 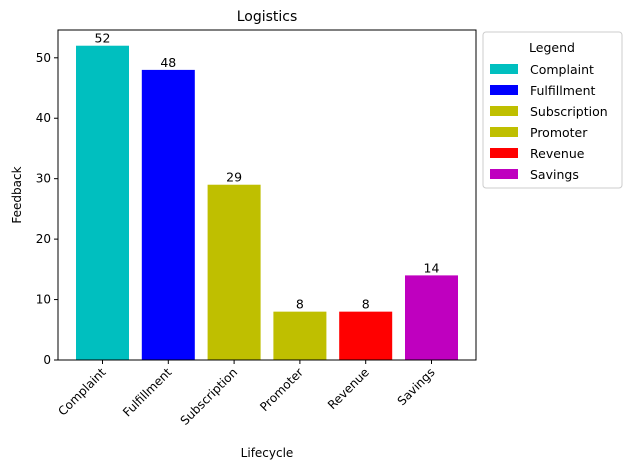 What do you see at coordinates (43, 118) in the screenshot?
I see `y-tick-label: 40` at bounding box center [43, 118].